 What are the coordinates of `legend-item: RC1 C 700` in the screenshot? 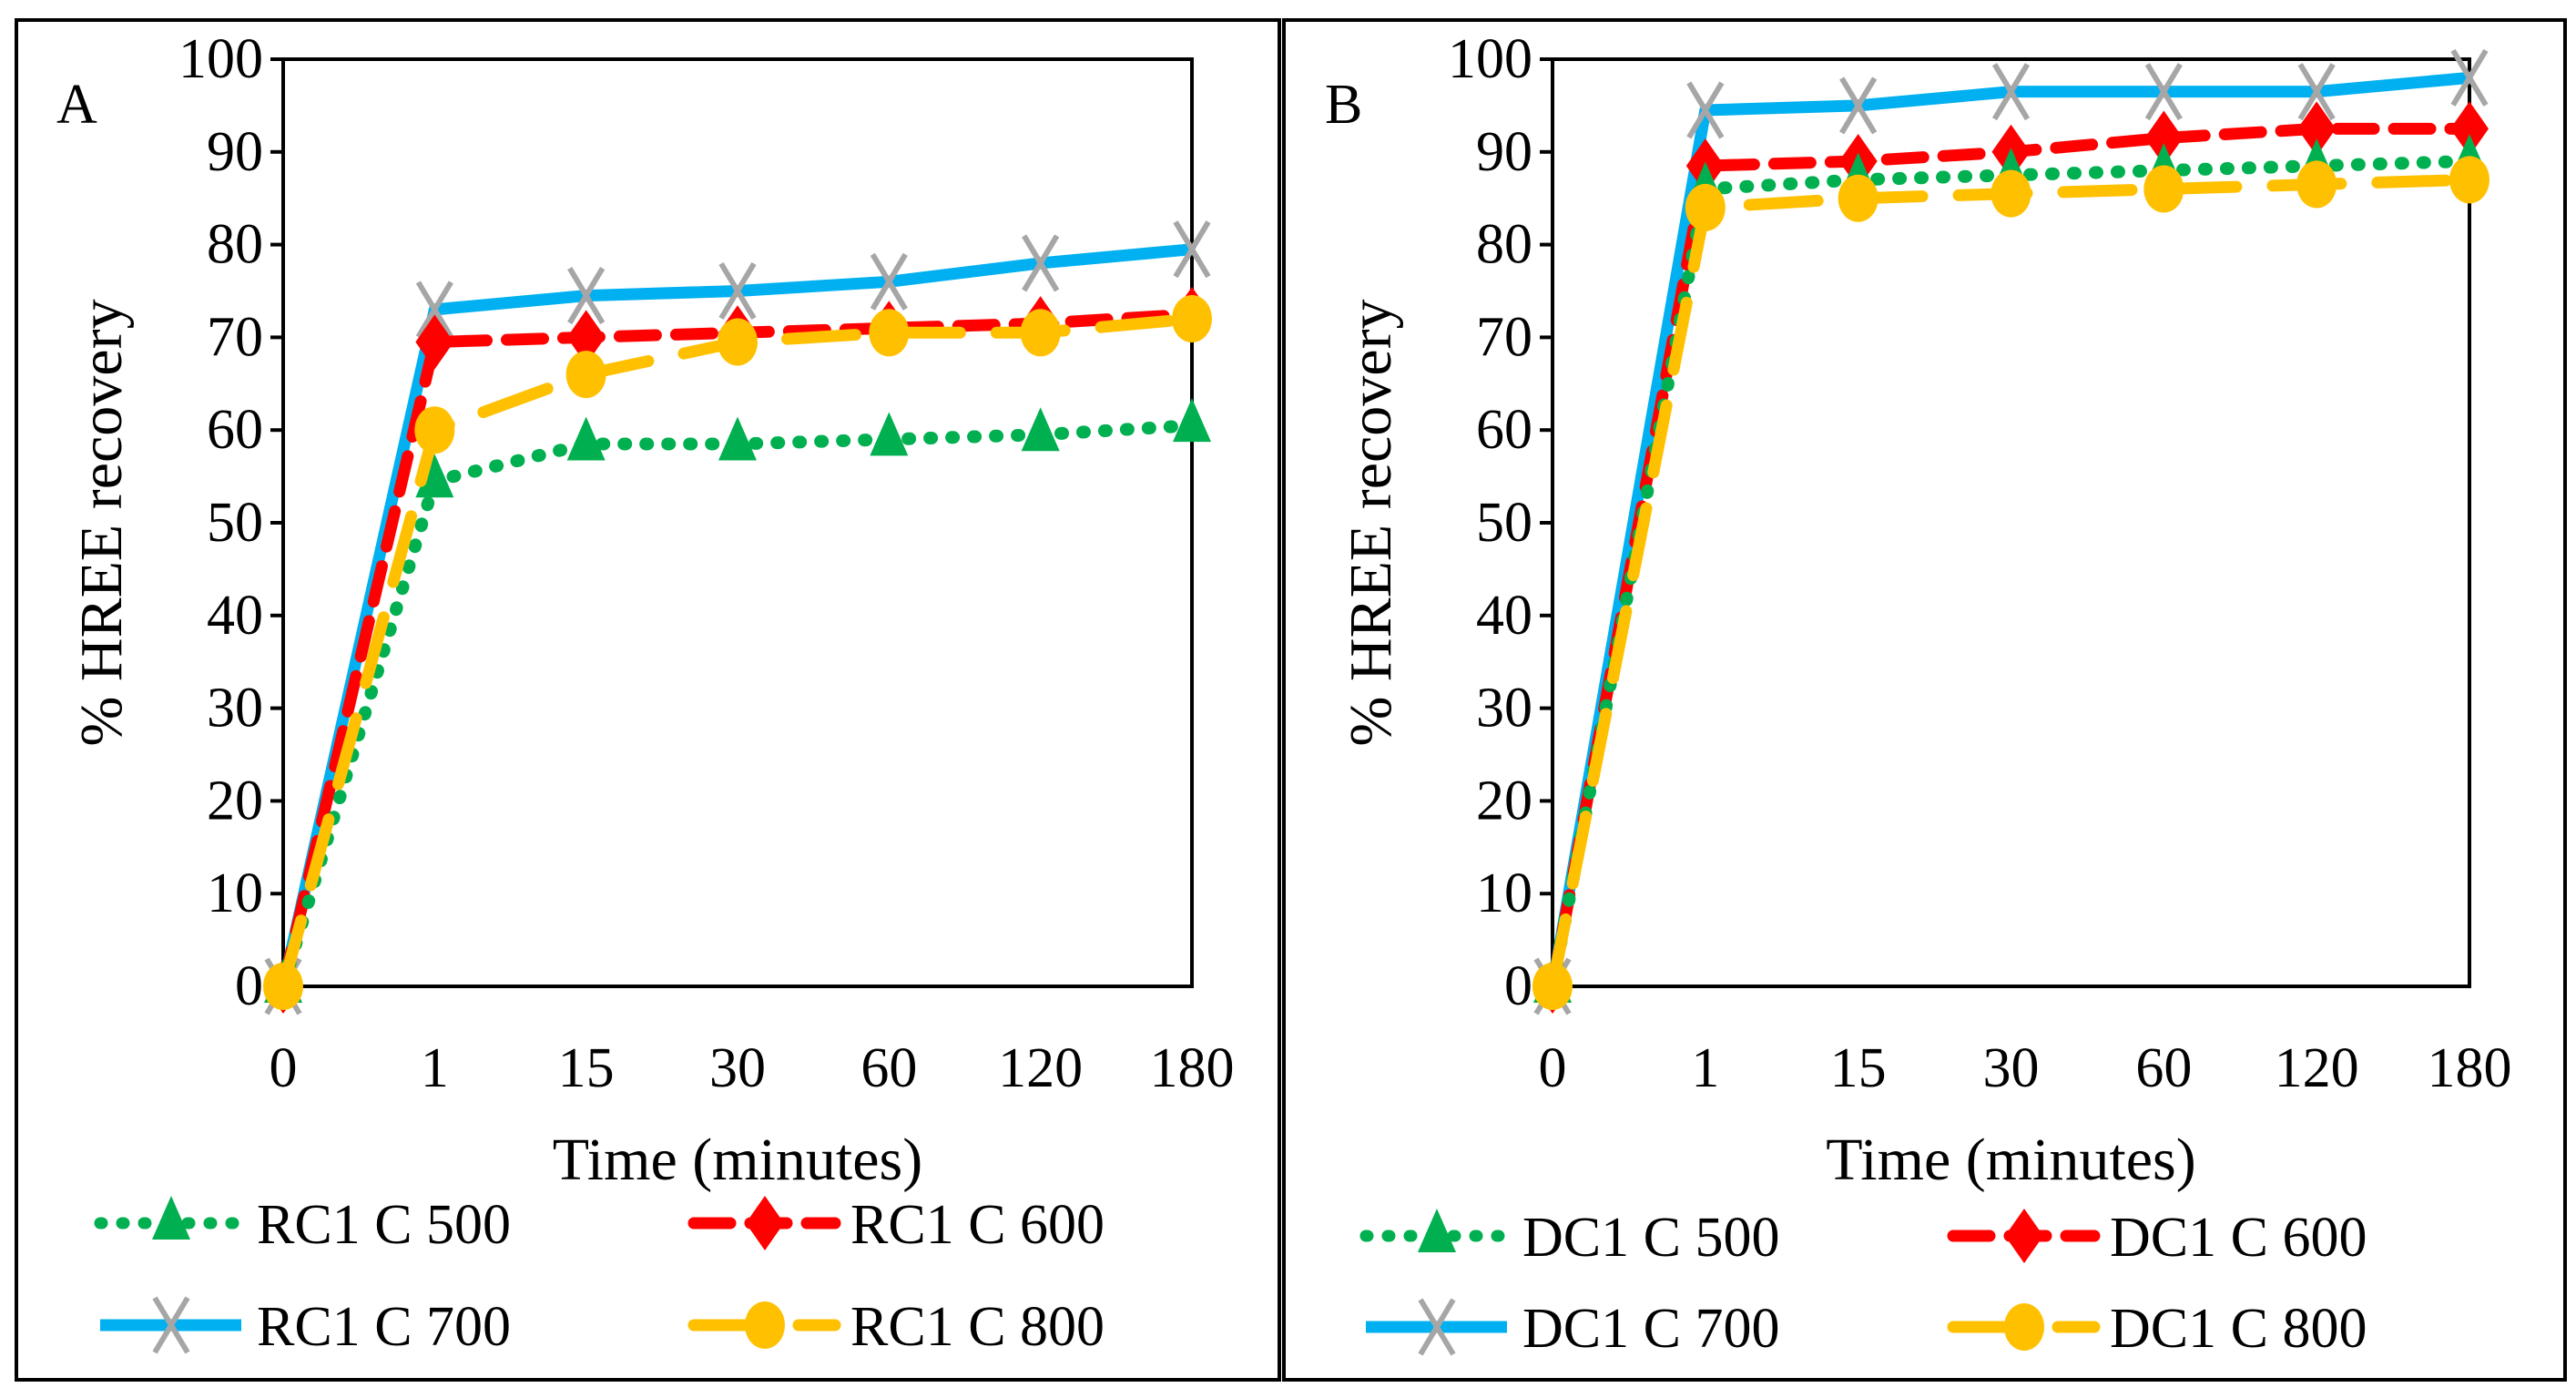 It's located at (306, 1327).